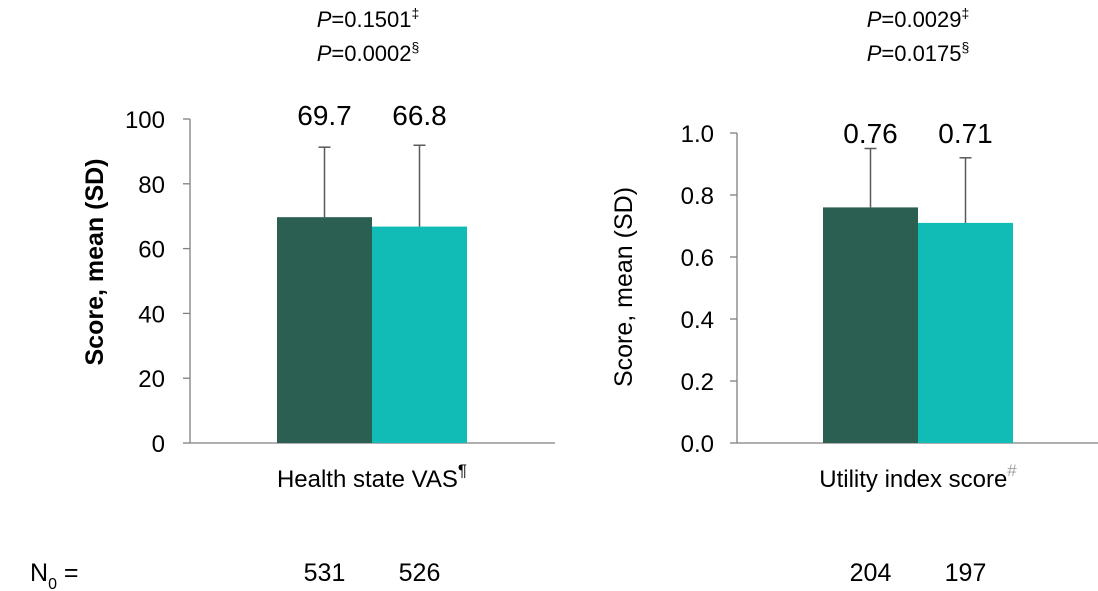 The height and width of the screenshot is (591, 1098). I want to click on y-tick-label: 100, so click(145, 120).